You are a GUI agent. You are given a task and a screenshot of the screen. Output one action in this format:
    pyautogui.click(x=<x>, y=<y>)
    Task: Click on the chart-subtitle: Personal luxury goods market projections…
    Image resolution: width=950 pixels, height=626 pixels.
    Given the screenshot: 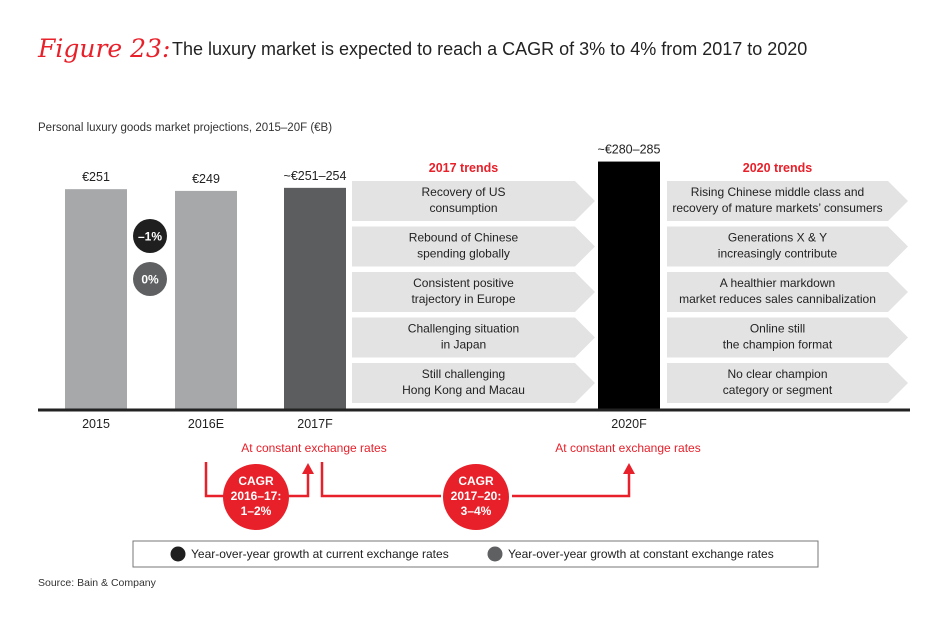 What is the action you would take?
    pyautogui.click(x=185, y=128)
    